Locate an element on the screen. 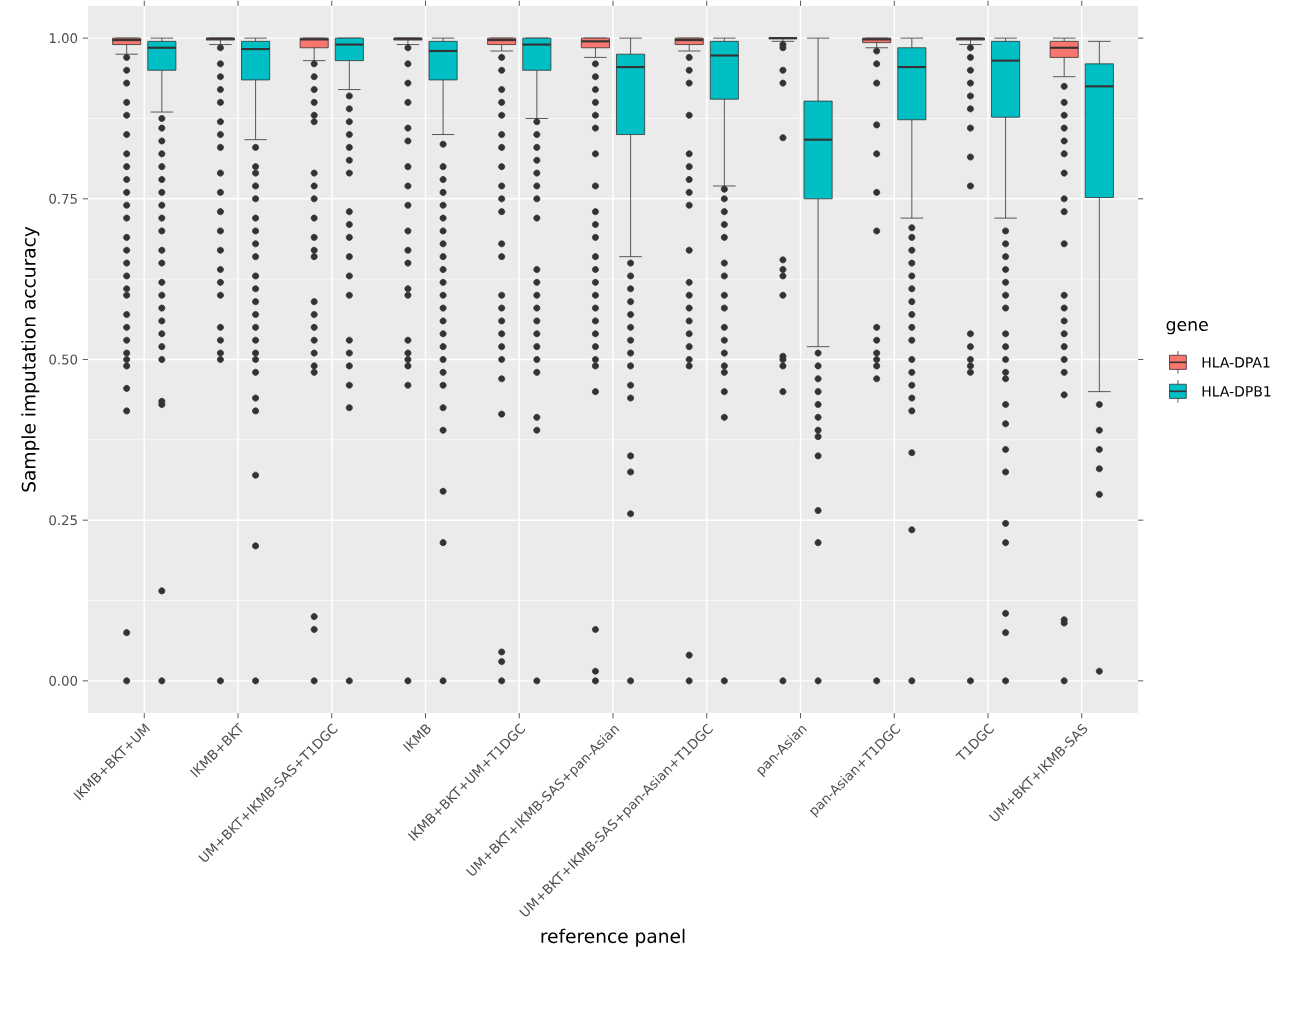  y-tick-label: 0.75 is located at coordinates (63, 198).